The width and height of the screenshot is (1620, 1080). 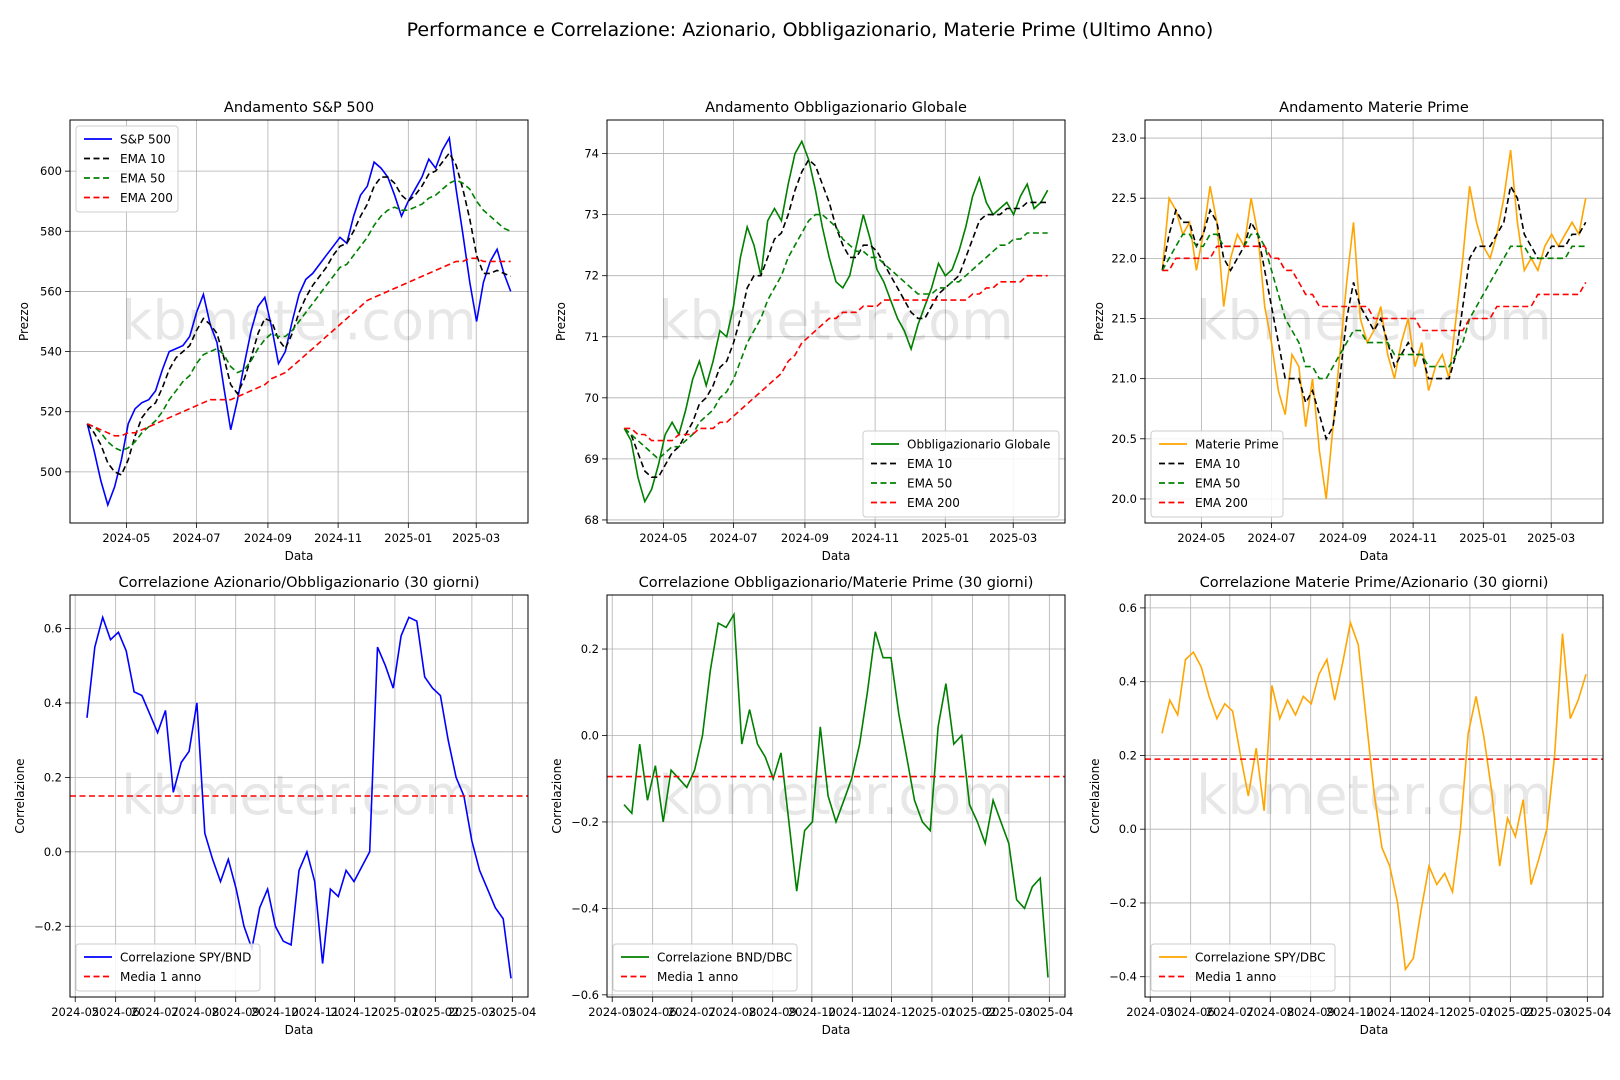 I want to click on y-tick-label: 22.5, so click(x=1124, y=198).